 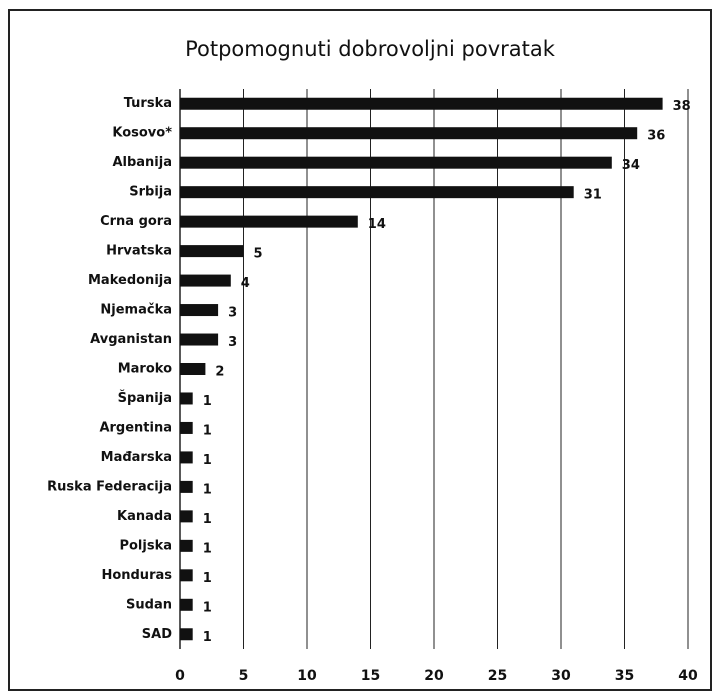 What do you see at coordinates (157, 634) in the screenshot?
I see `y-tick-label: SAD` at bounding box center [157, 634].